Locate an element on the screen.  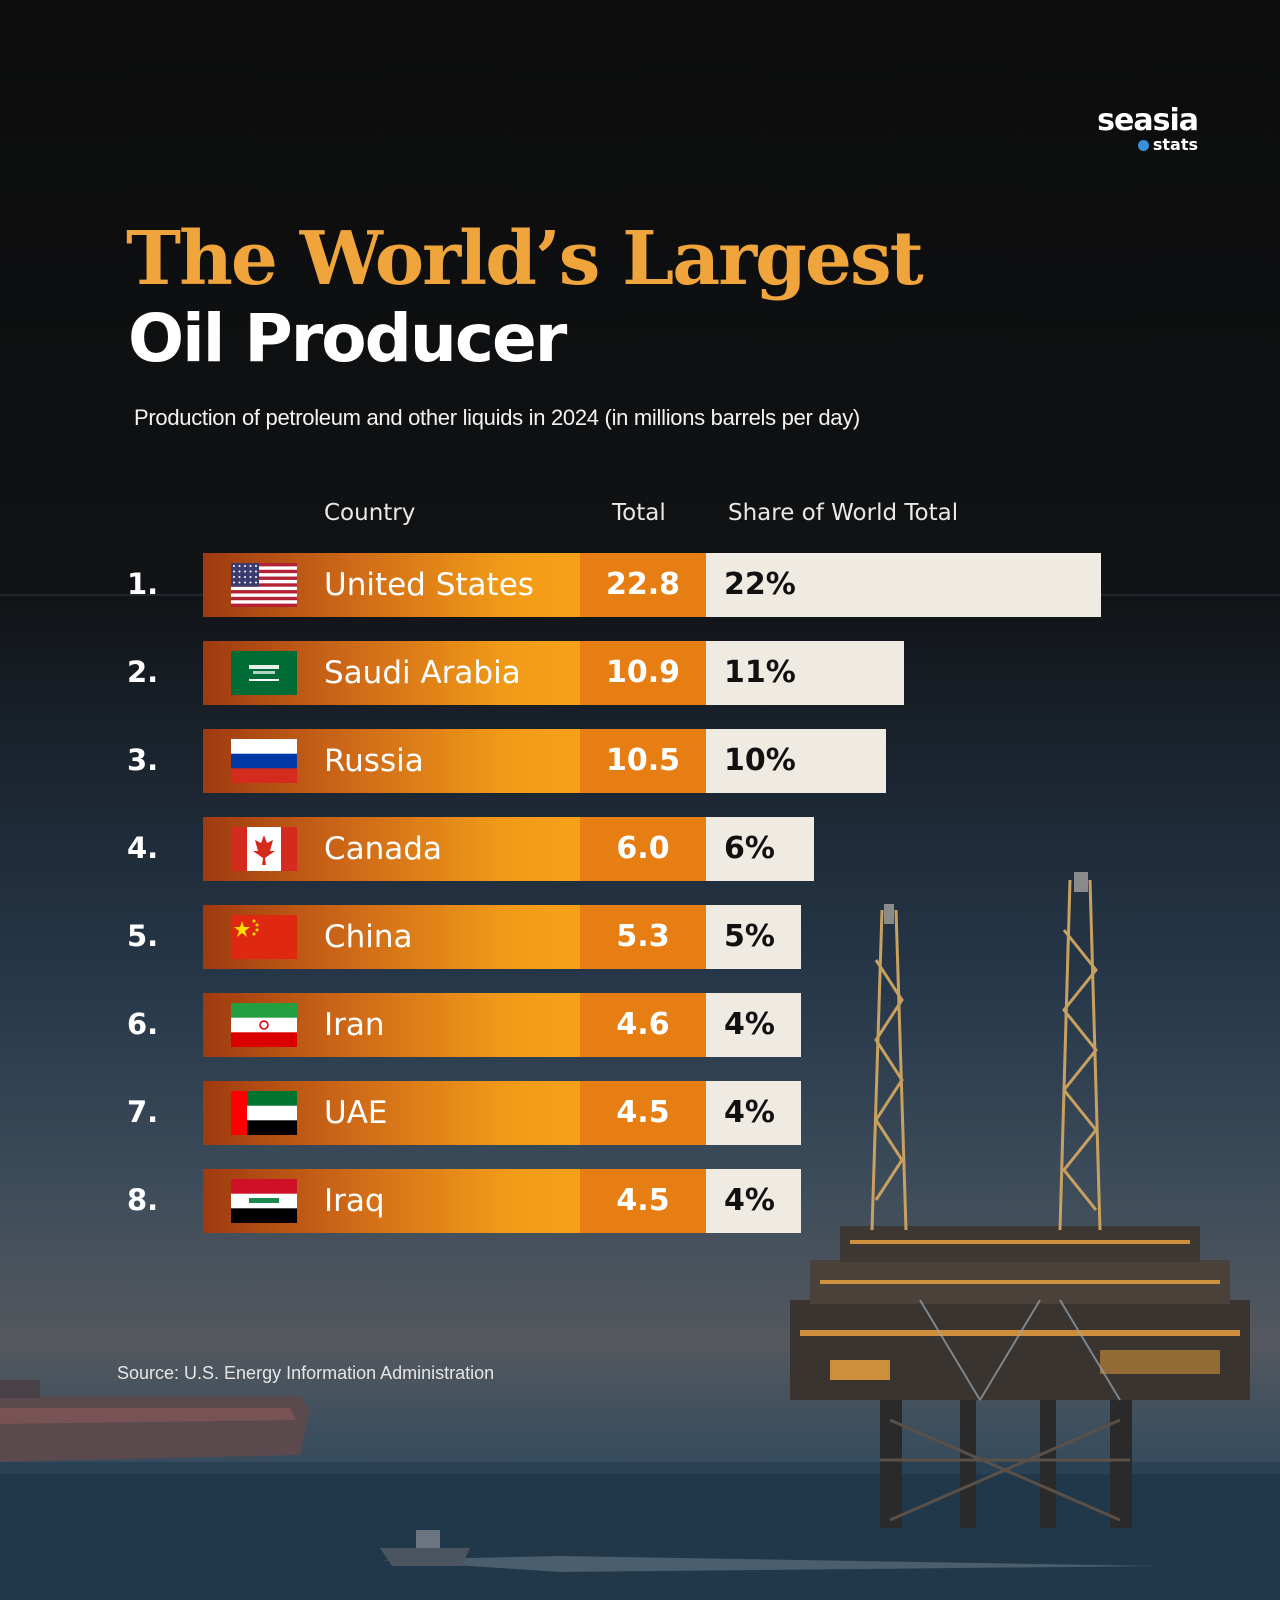
table-row: 4. Canada 6.0 6% is located at coordinates (640, 849).